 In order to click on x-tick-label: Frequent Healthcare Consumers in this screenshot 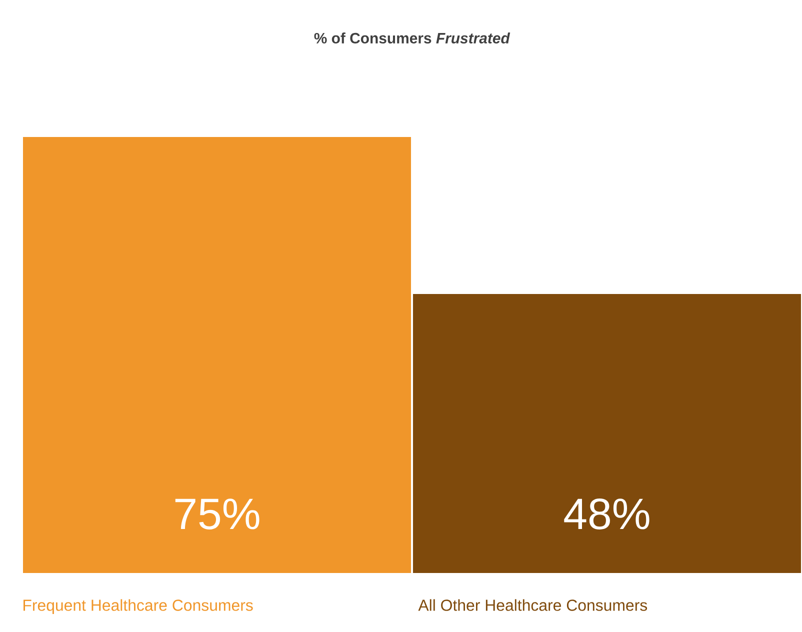, I will do `click(138, 606)`.